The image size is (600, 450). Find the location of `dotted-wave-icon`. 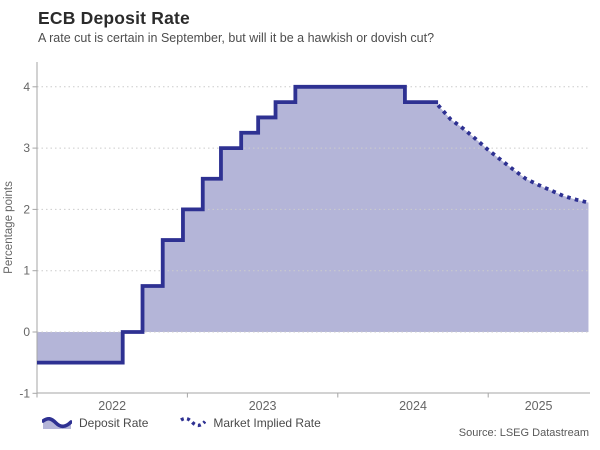

dotted-wave-icon is located at coordinates (193, 422).